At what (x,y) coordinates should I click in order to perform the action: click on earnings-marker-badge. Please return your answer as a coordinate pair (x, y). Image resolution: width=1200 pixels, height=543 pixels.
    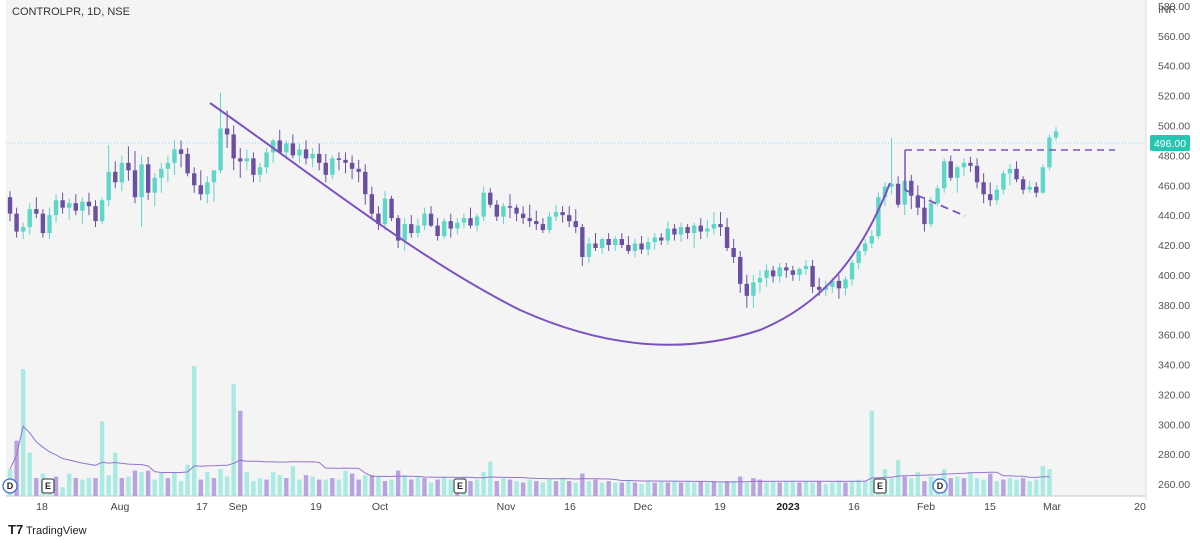
    Looking at the image, I should click on (880, 486).